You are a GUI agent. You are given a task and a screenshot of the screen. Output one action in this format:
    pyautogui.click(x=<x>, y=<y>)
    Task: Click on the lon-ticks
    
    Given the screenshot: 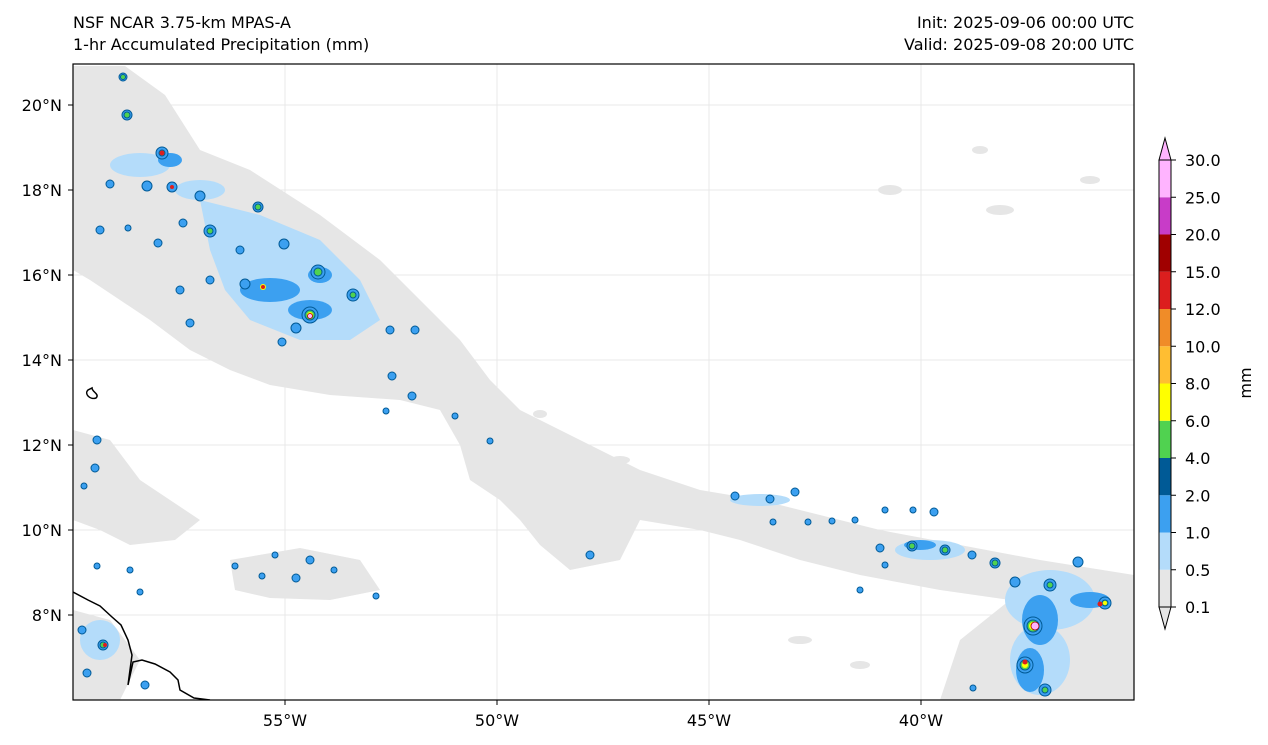 What is the action you would take?
    pyautogui.click(x=603, y=702)
    